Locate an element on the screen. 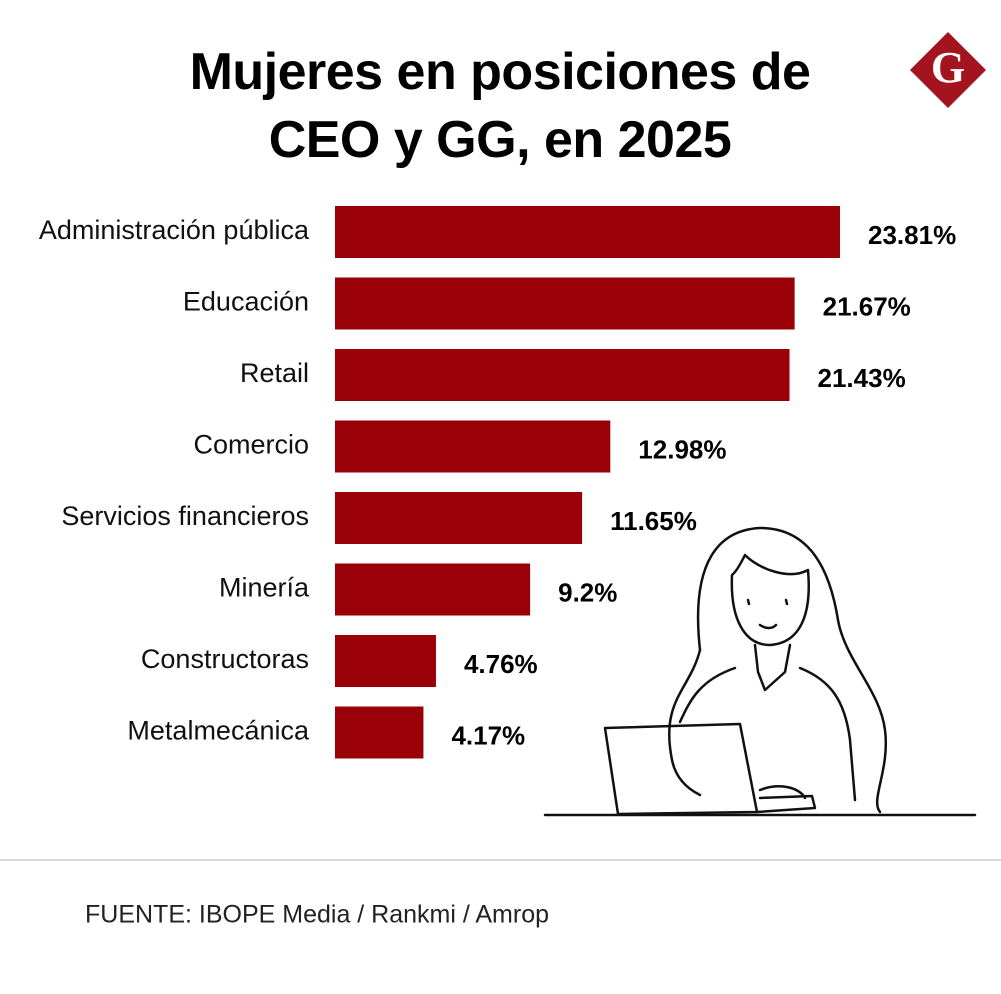 The image size is (1001, 994). logo-diamond is located at coordinates (948, 70).